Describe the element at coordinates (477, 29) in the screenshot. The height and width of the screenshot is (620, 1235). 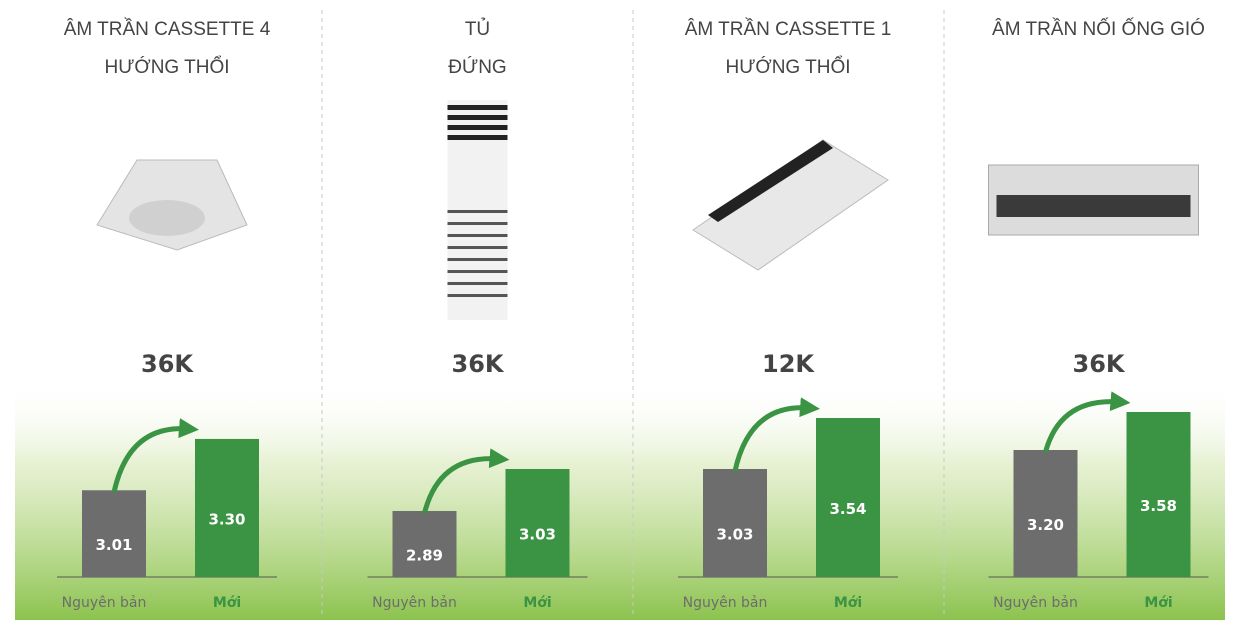
I see `chart-title: TỦ` at that location.